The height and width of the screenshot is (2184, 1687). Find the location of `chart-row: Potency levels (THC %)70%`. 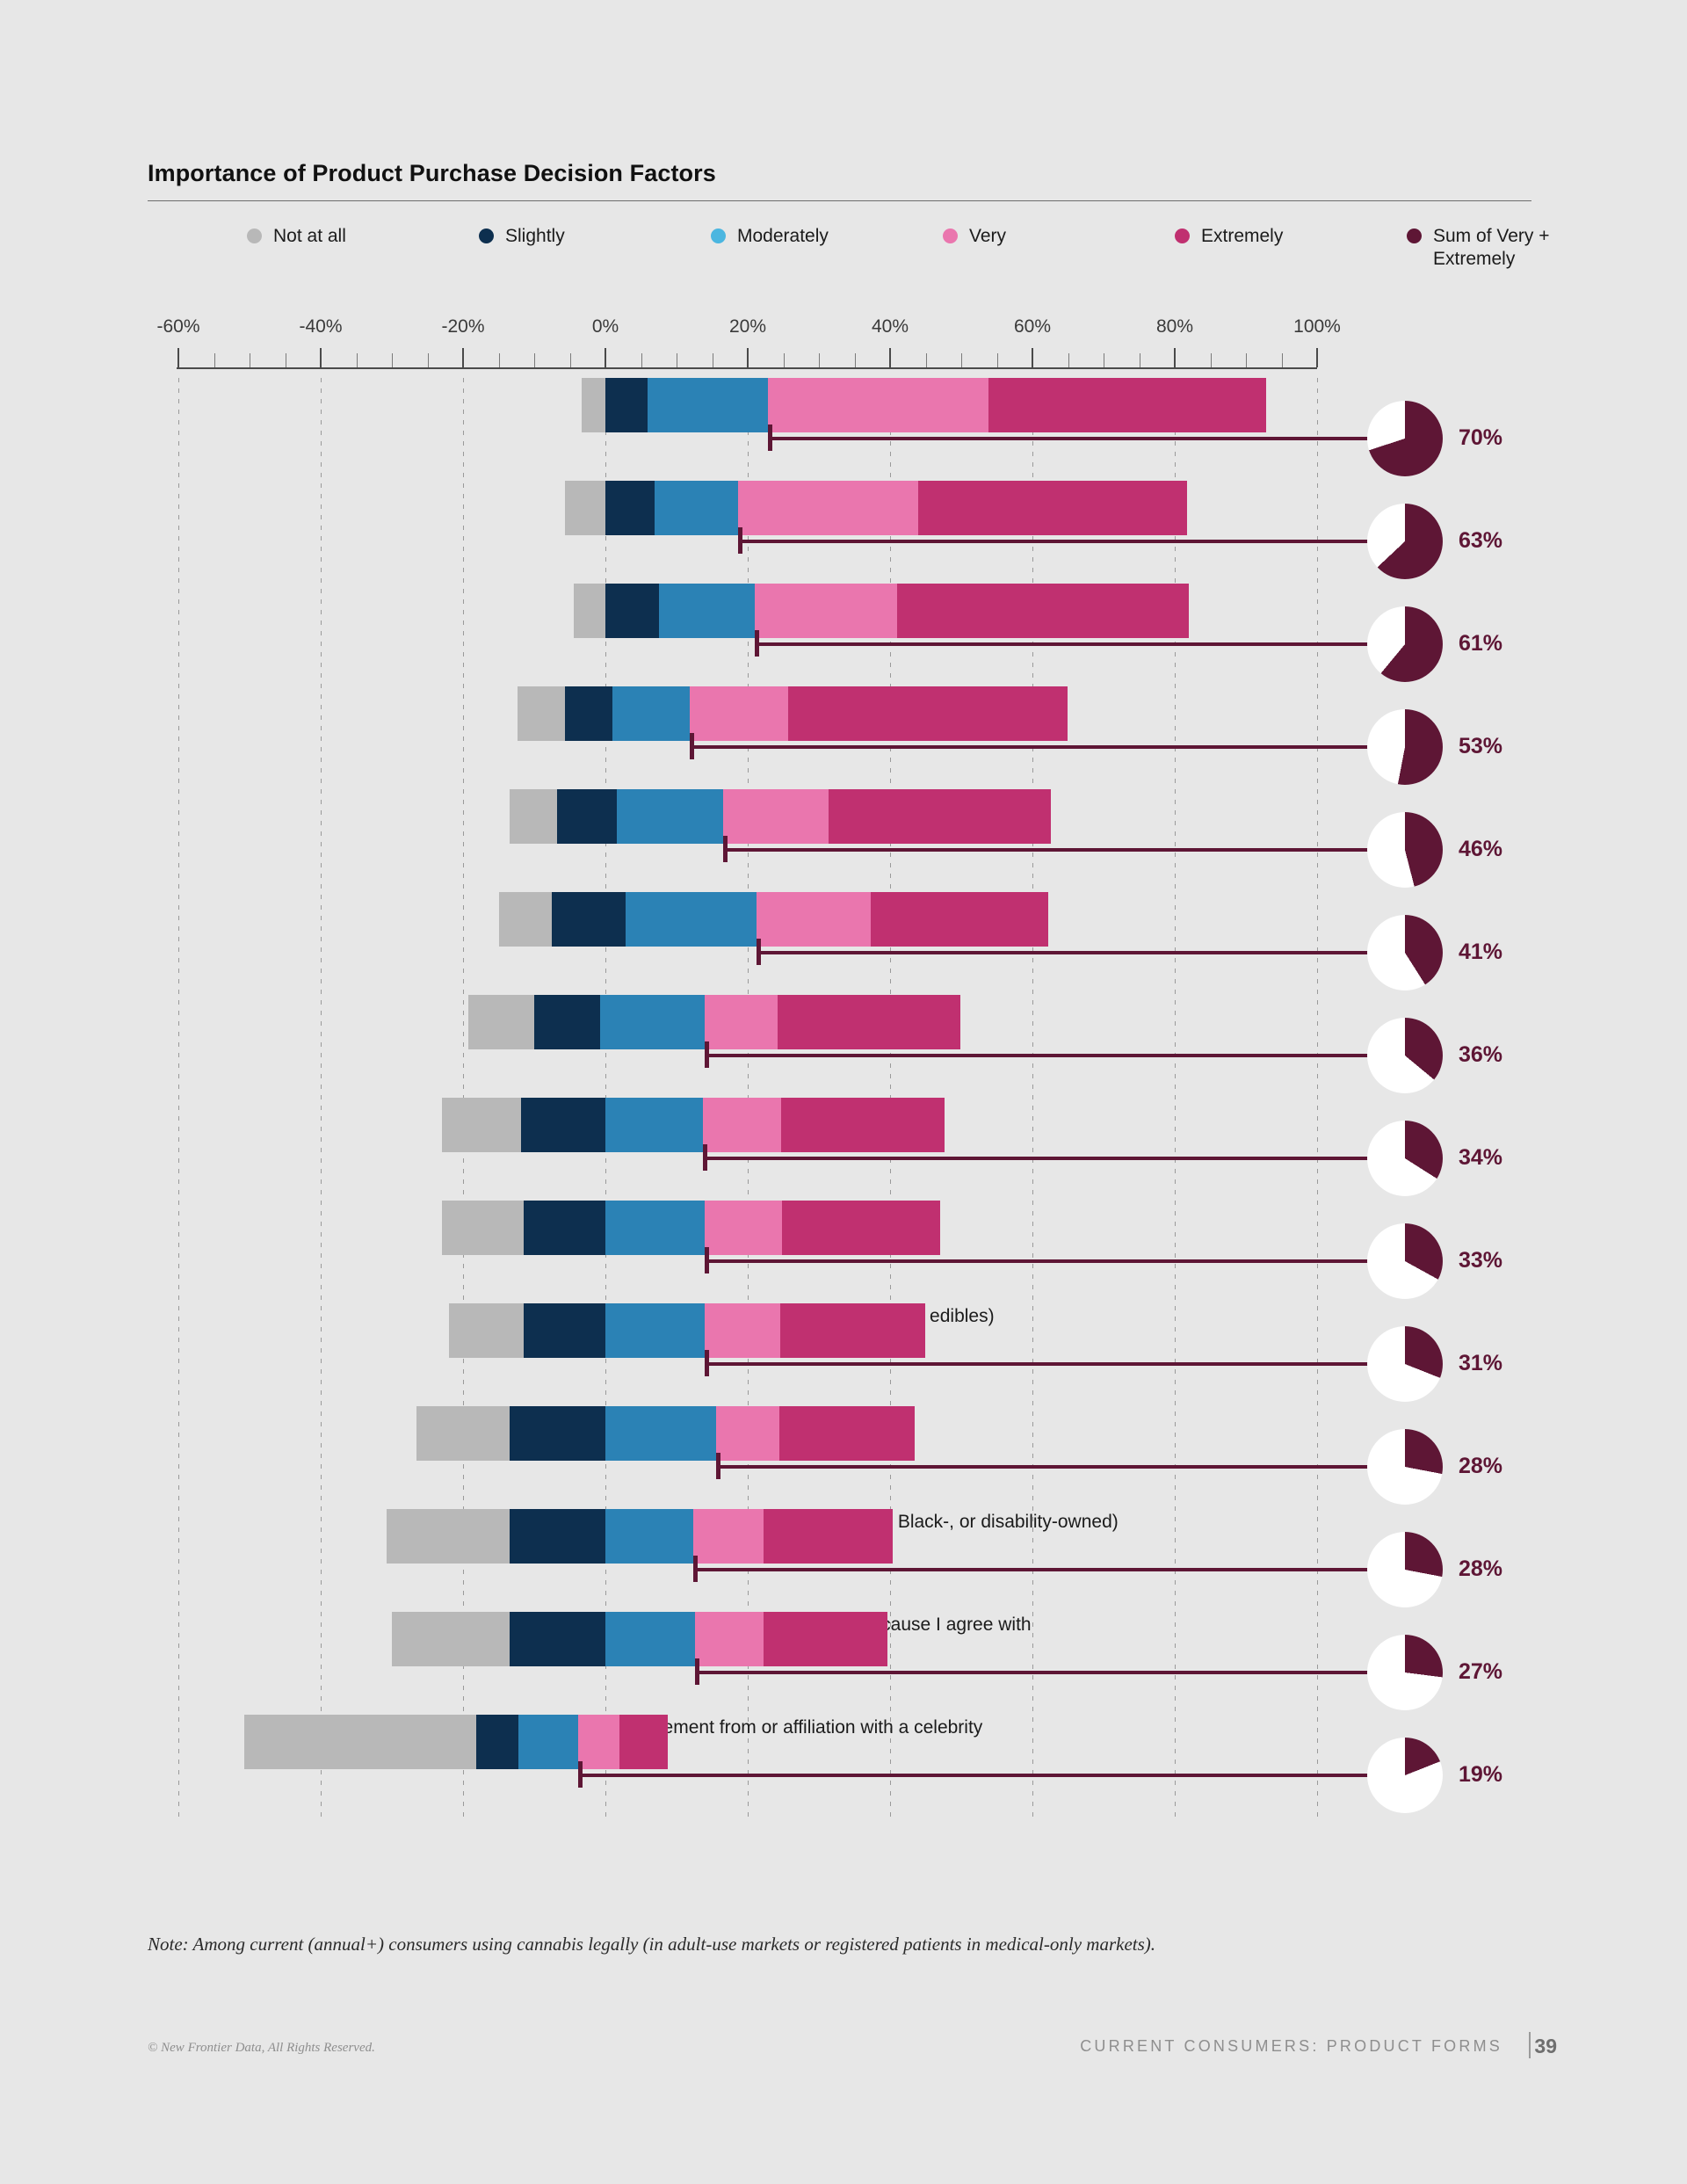

chart-row: Potency levels (THC %)70% is located at coordinates (843, 429).